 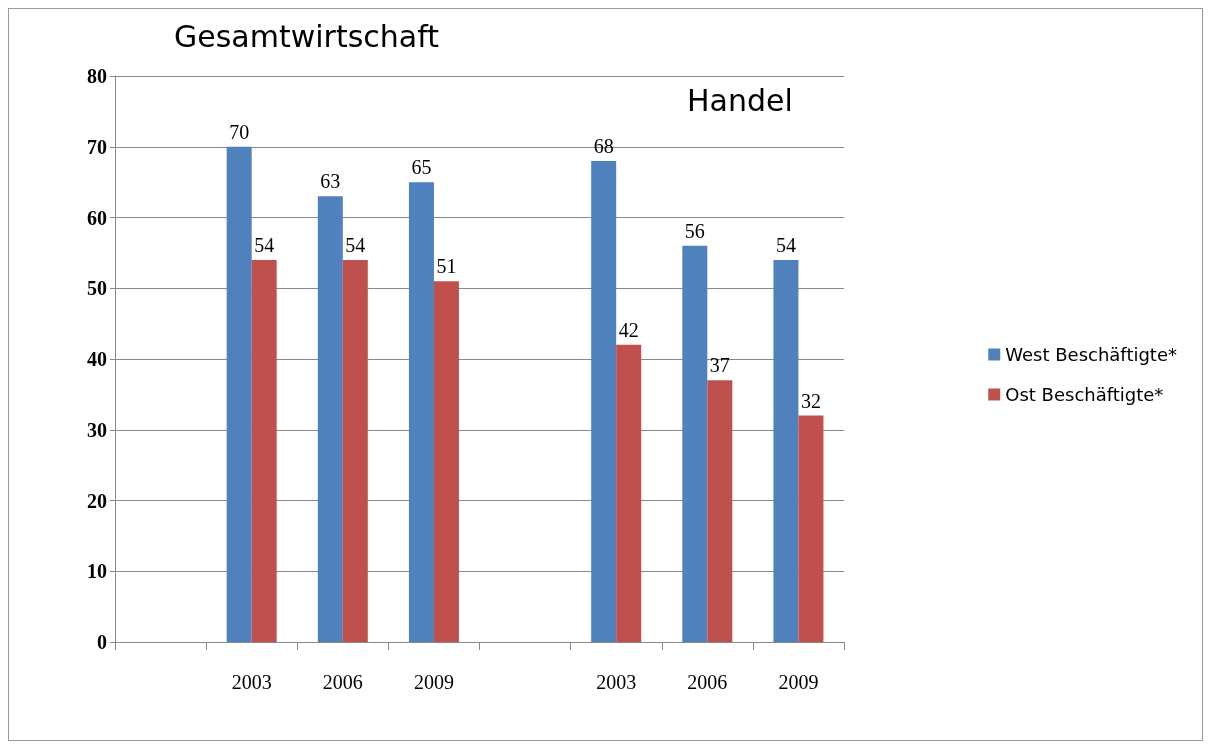 What do you see at coordinates (810, 400) in the screenshot?
I see `data-label: 32` at bounding box center [810, 400].